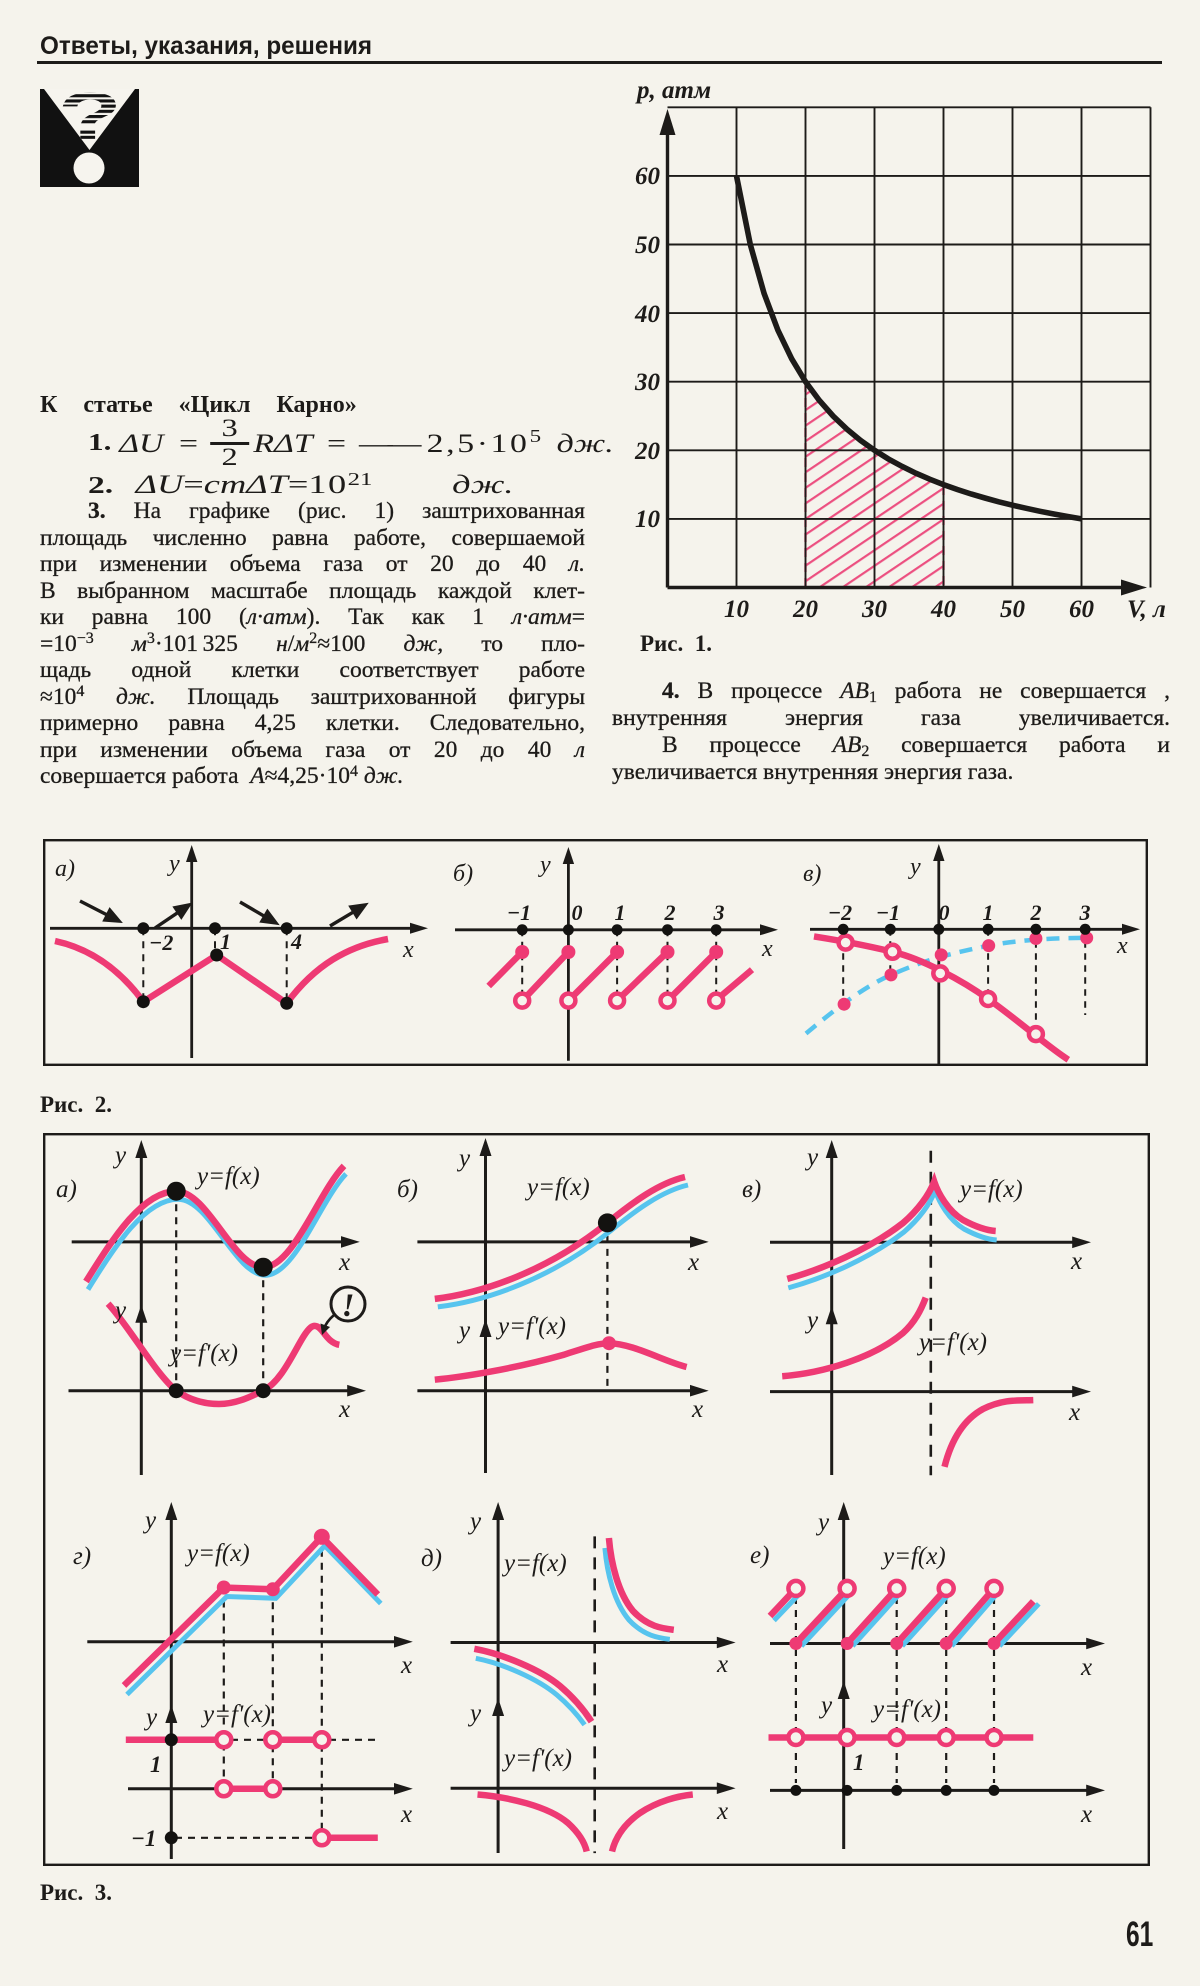  I want to click on svg-text: а), so click(66, 1189).